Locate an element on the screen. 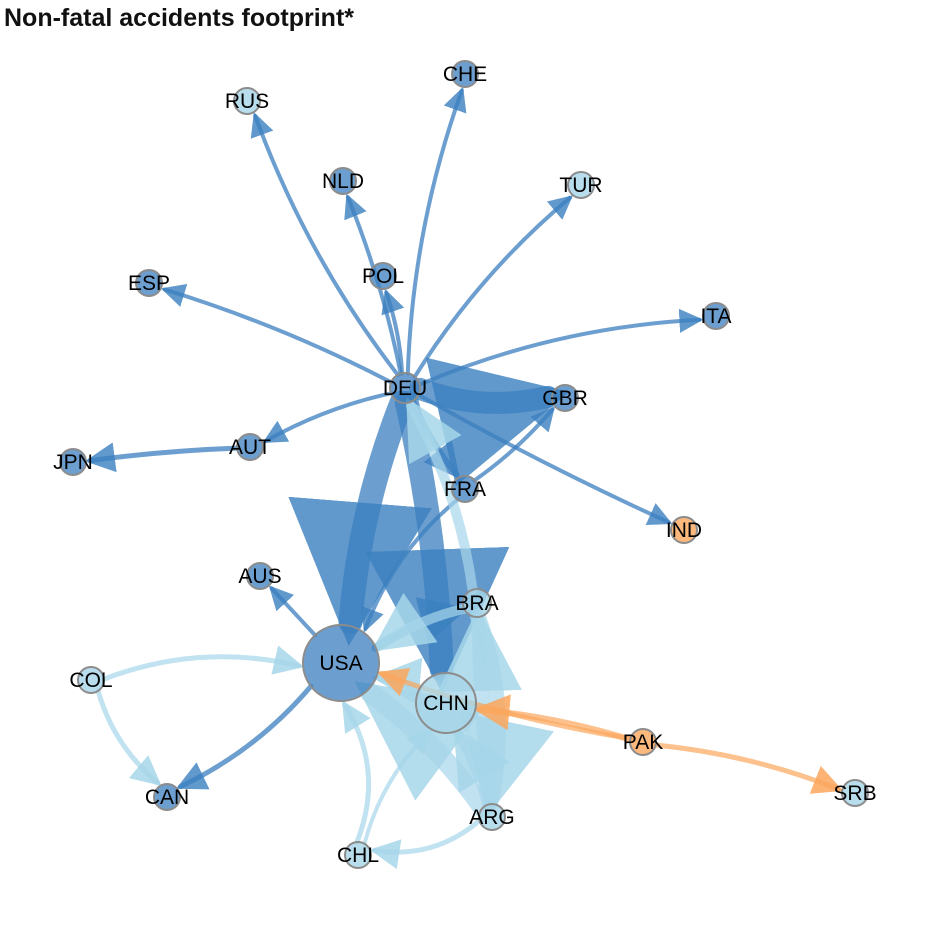  node-label-usa: USA is located at coordinates (340, 663).